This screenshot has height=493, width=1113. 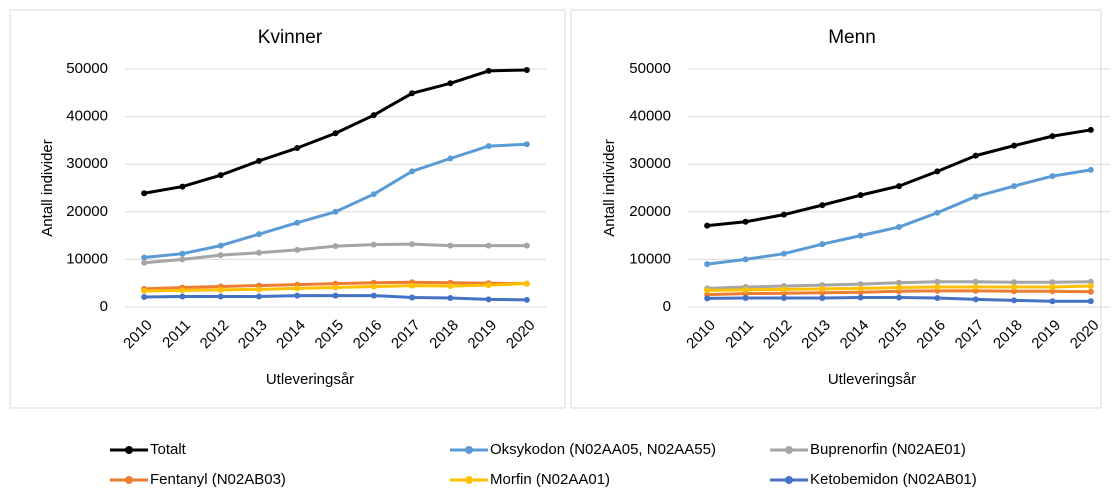 I want to click on legend-label: Buprenorfin (N02AE01), so click(x=888, y=449).